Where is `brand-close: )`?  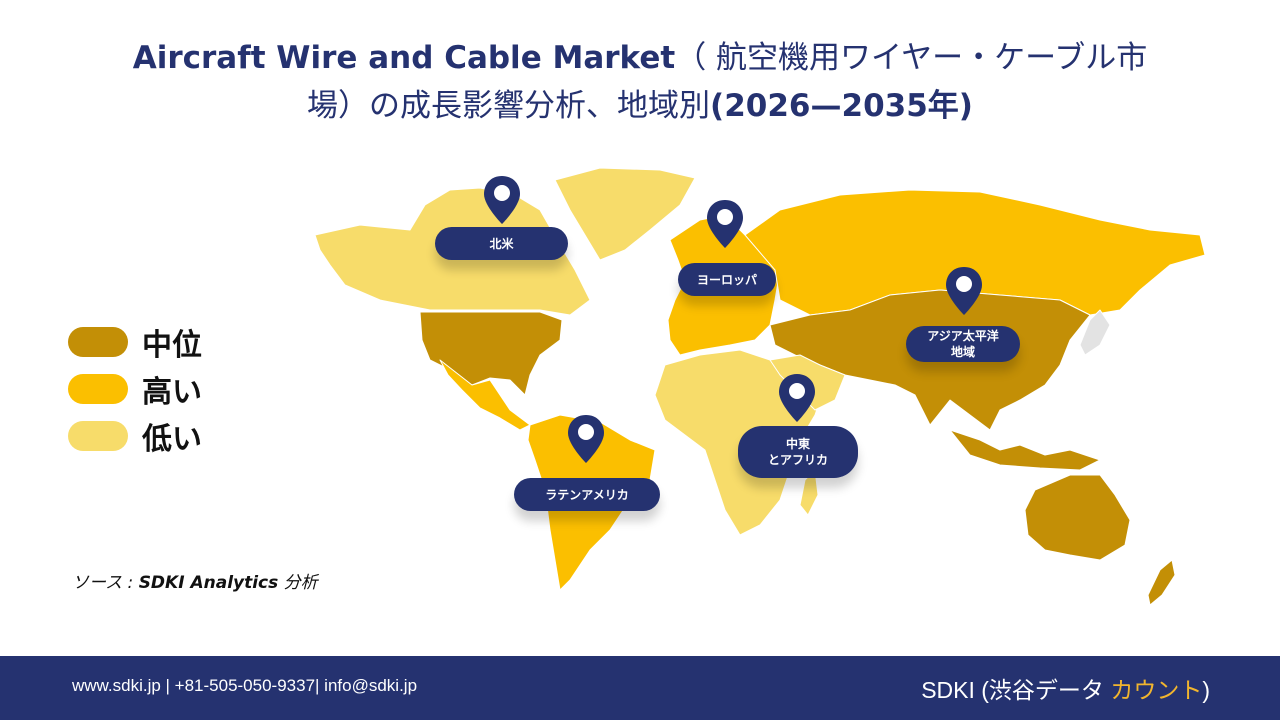 brand-close: ) is located at coordinates (1206, 690).